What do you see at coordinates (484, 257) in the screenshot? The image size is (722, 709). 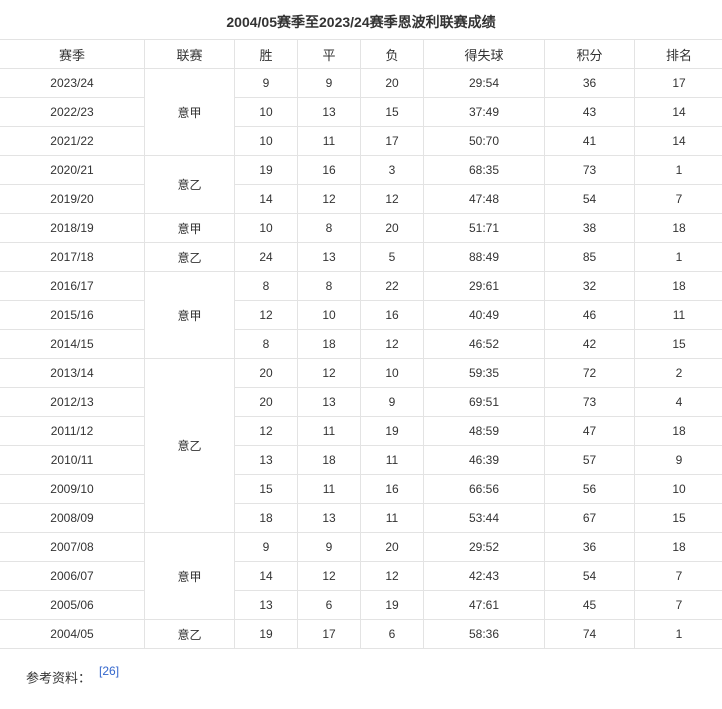 I see `cell-goals: 88:49` at bounding box center [484, 257].